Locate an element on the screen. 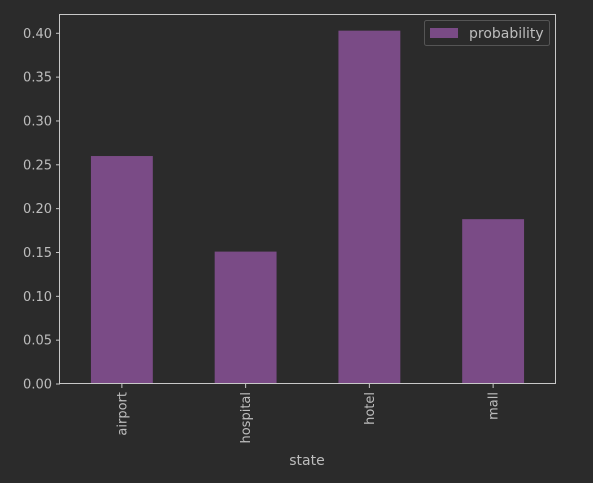 This screenshot has width=593, height=483. y-tick-label: 0.25 is located at coordinates (37, 165).